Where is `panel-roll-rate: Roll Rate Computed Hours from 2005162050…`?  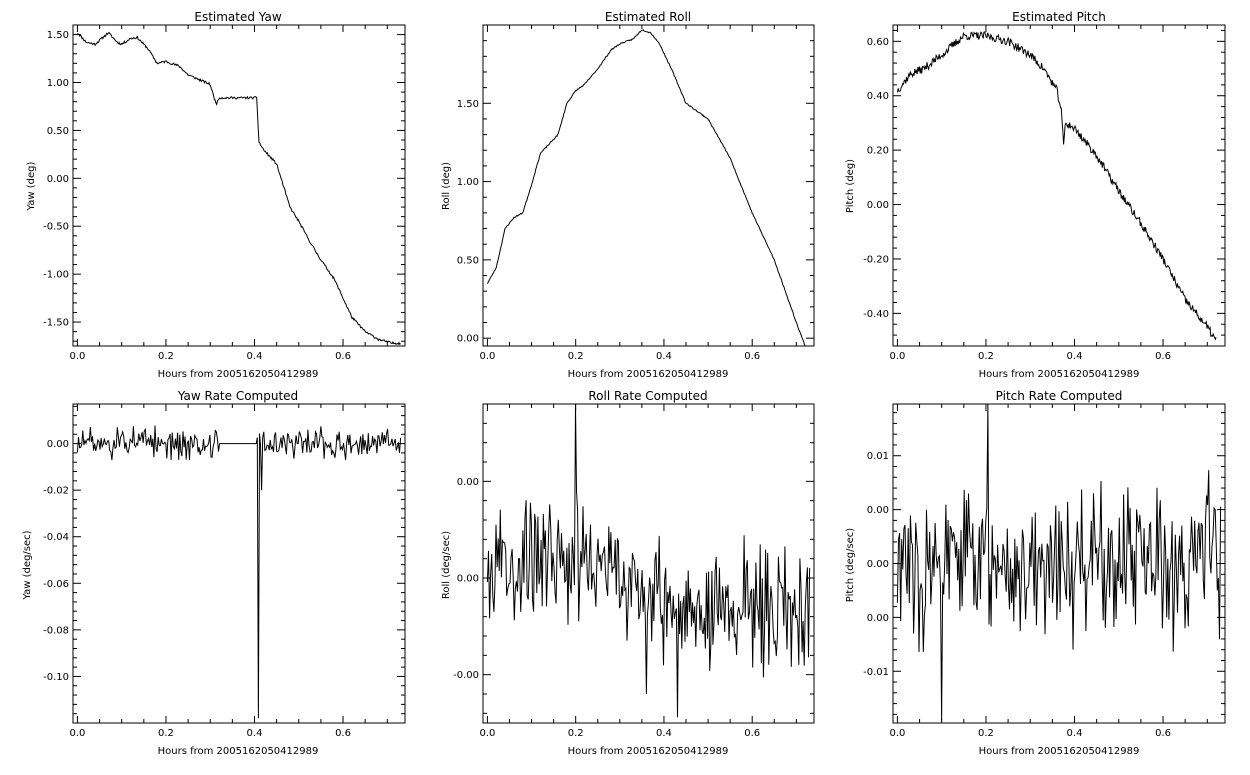 panel-roll-rate: Roll Rate Computed Hours from 2005162050… is located at coordinates (628, 573).